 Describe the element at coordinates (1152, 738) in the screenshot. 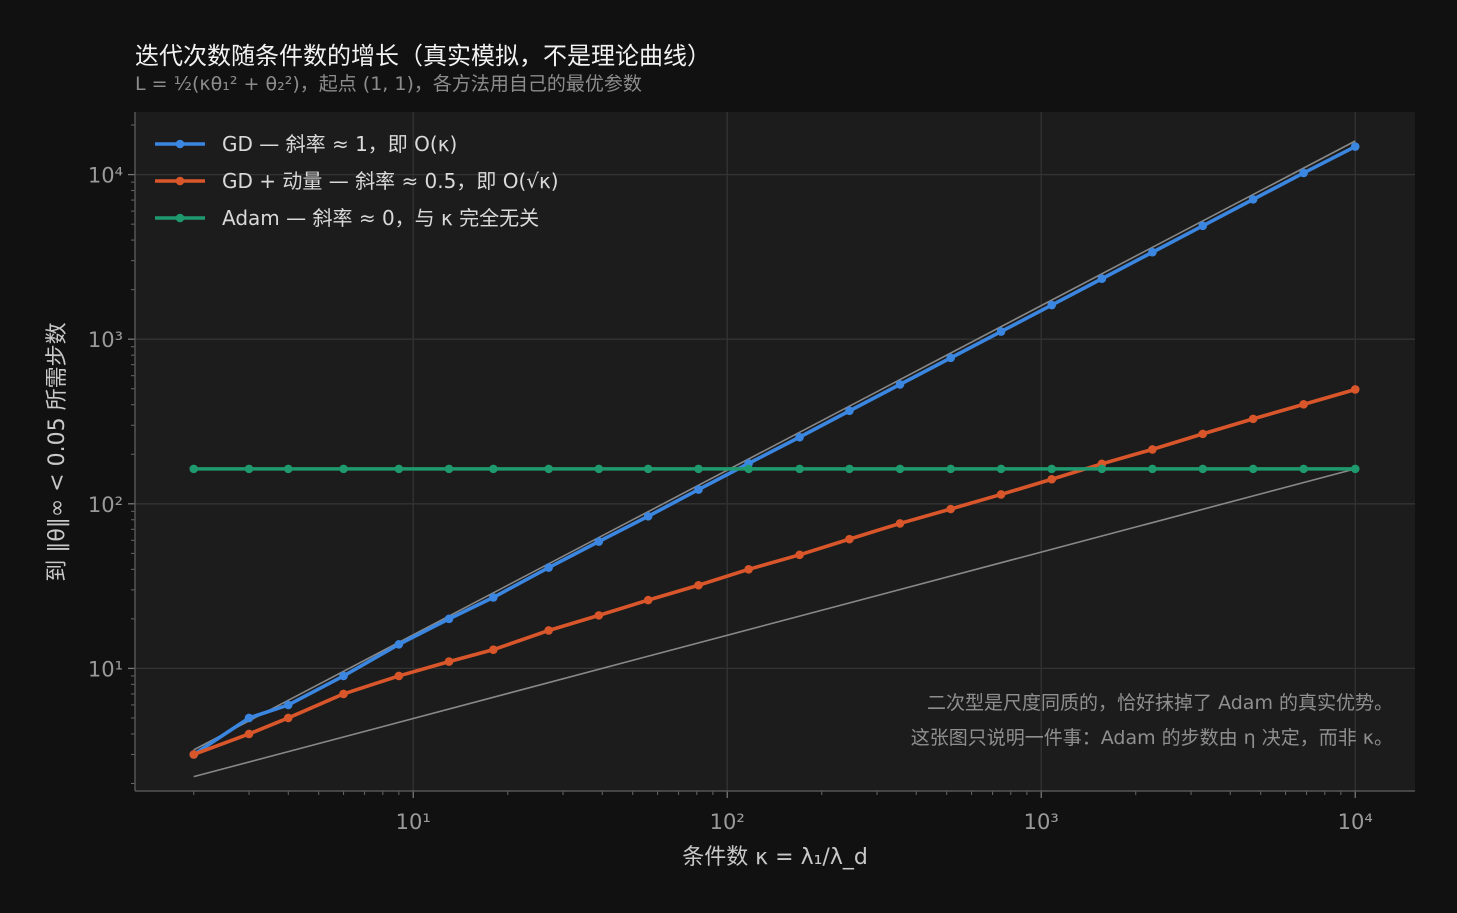

I see `annotation-line-2: 这张图只说明一件事：Adam 的步数由 η 决定，而非 κ。` at that location.